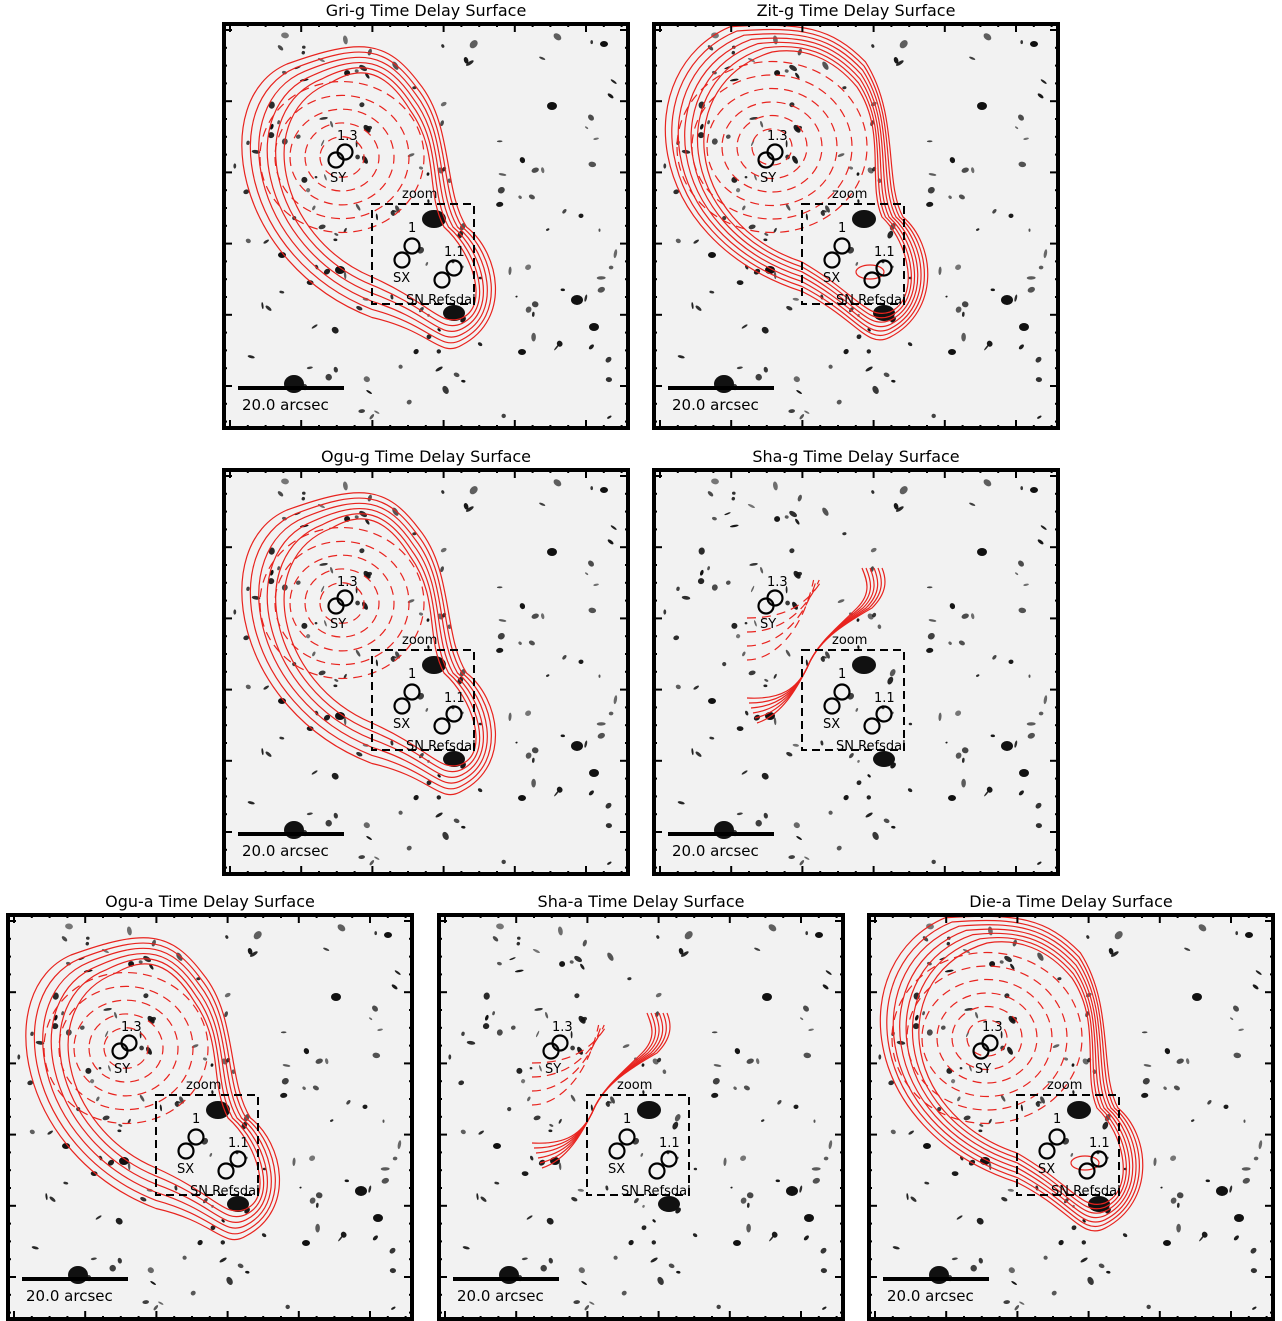 The height and width of the screenshot is (1321, 1282). Describe the element at coordinates (884, 252) in the screenshot. I see `label-1-1: 1.1` at that location.